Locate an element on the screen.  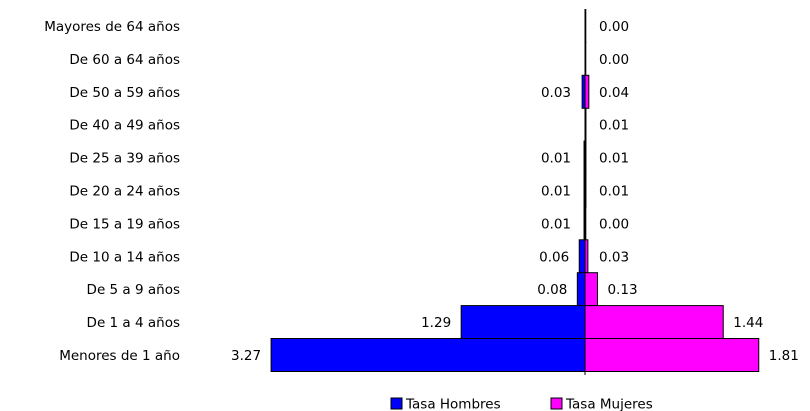
value-label-mujeres-row-9: 1.44 is located at coordinates (748, 323).